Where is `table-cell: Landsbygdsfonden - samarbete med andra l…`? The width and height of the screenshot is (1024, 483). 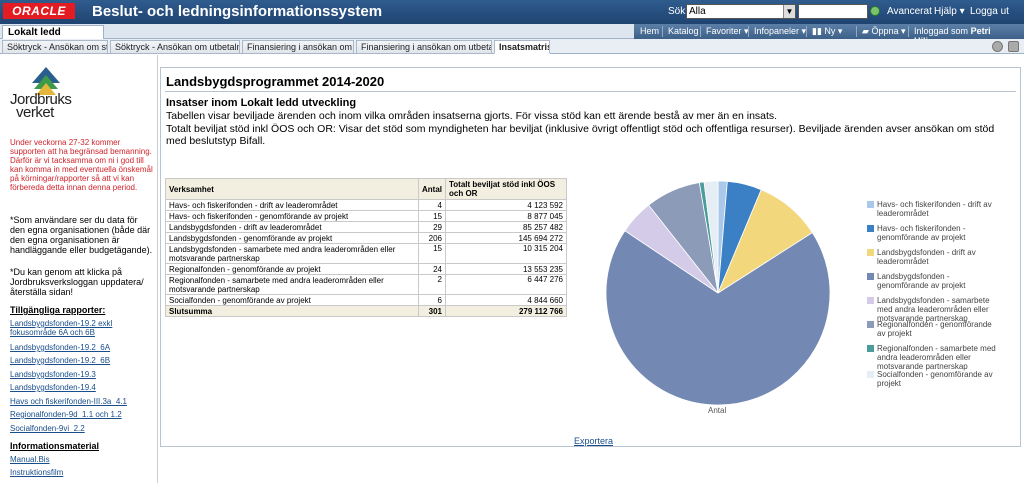 table-cell: Landsbygdsfonden - samarbete med andra l… is located at coordinates (292, 253).